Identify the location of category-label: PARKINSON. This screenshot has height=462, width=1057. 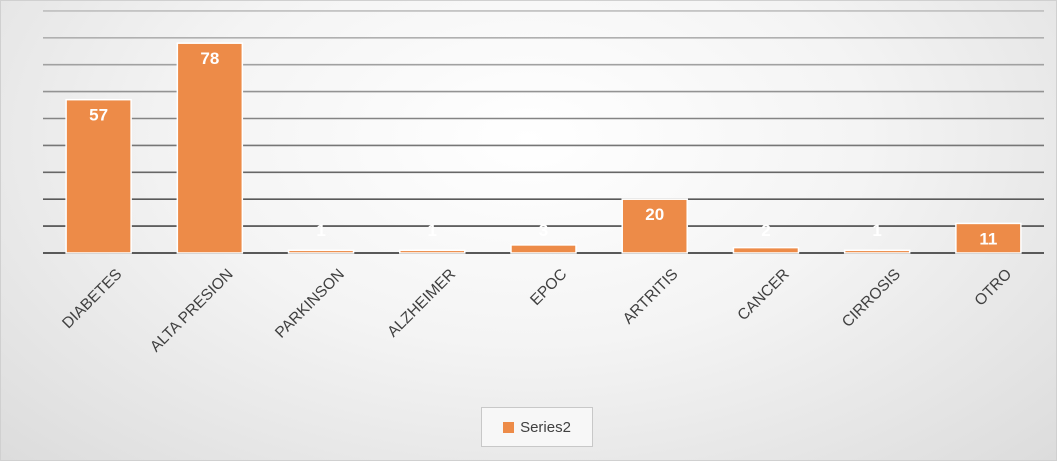
(310, 304).